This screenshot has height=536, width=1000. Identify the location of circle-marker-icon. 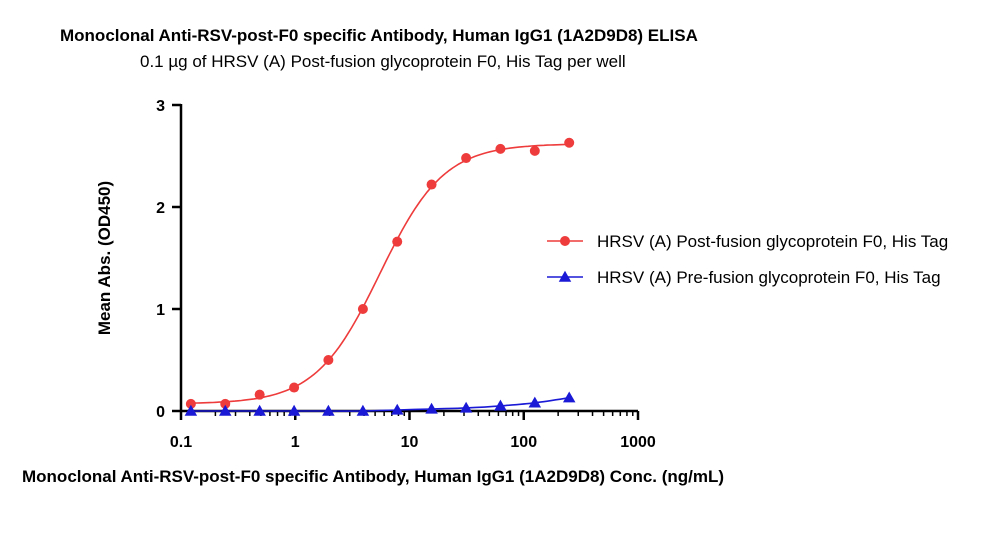
(565, 241).